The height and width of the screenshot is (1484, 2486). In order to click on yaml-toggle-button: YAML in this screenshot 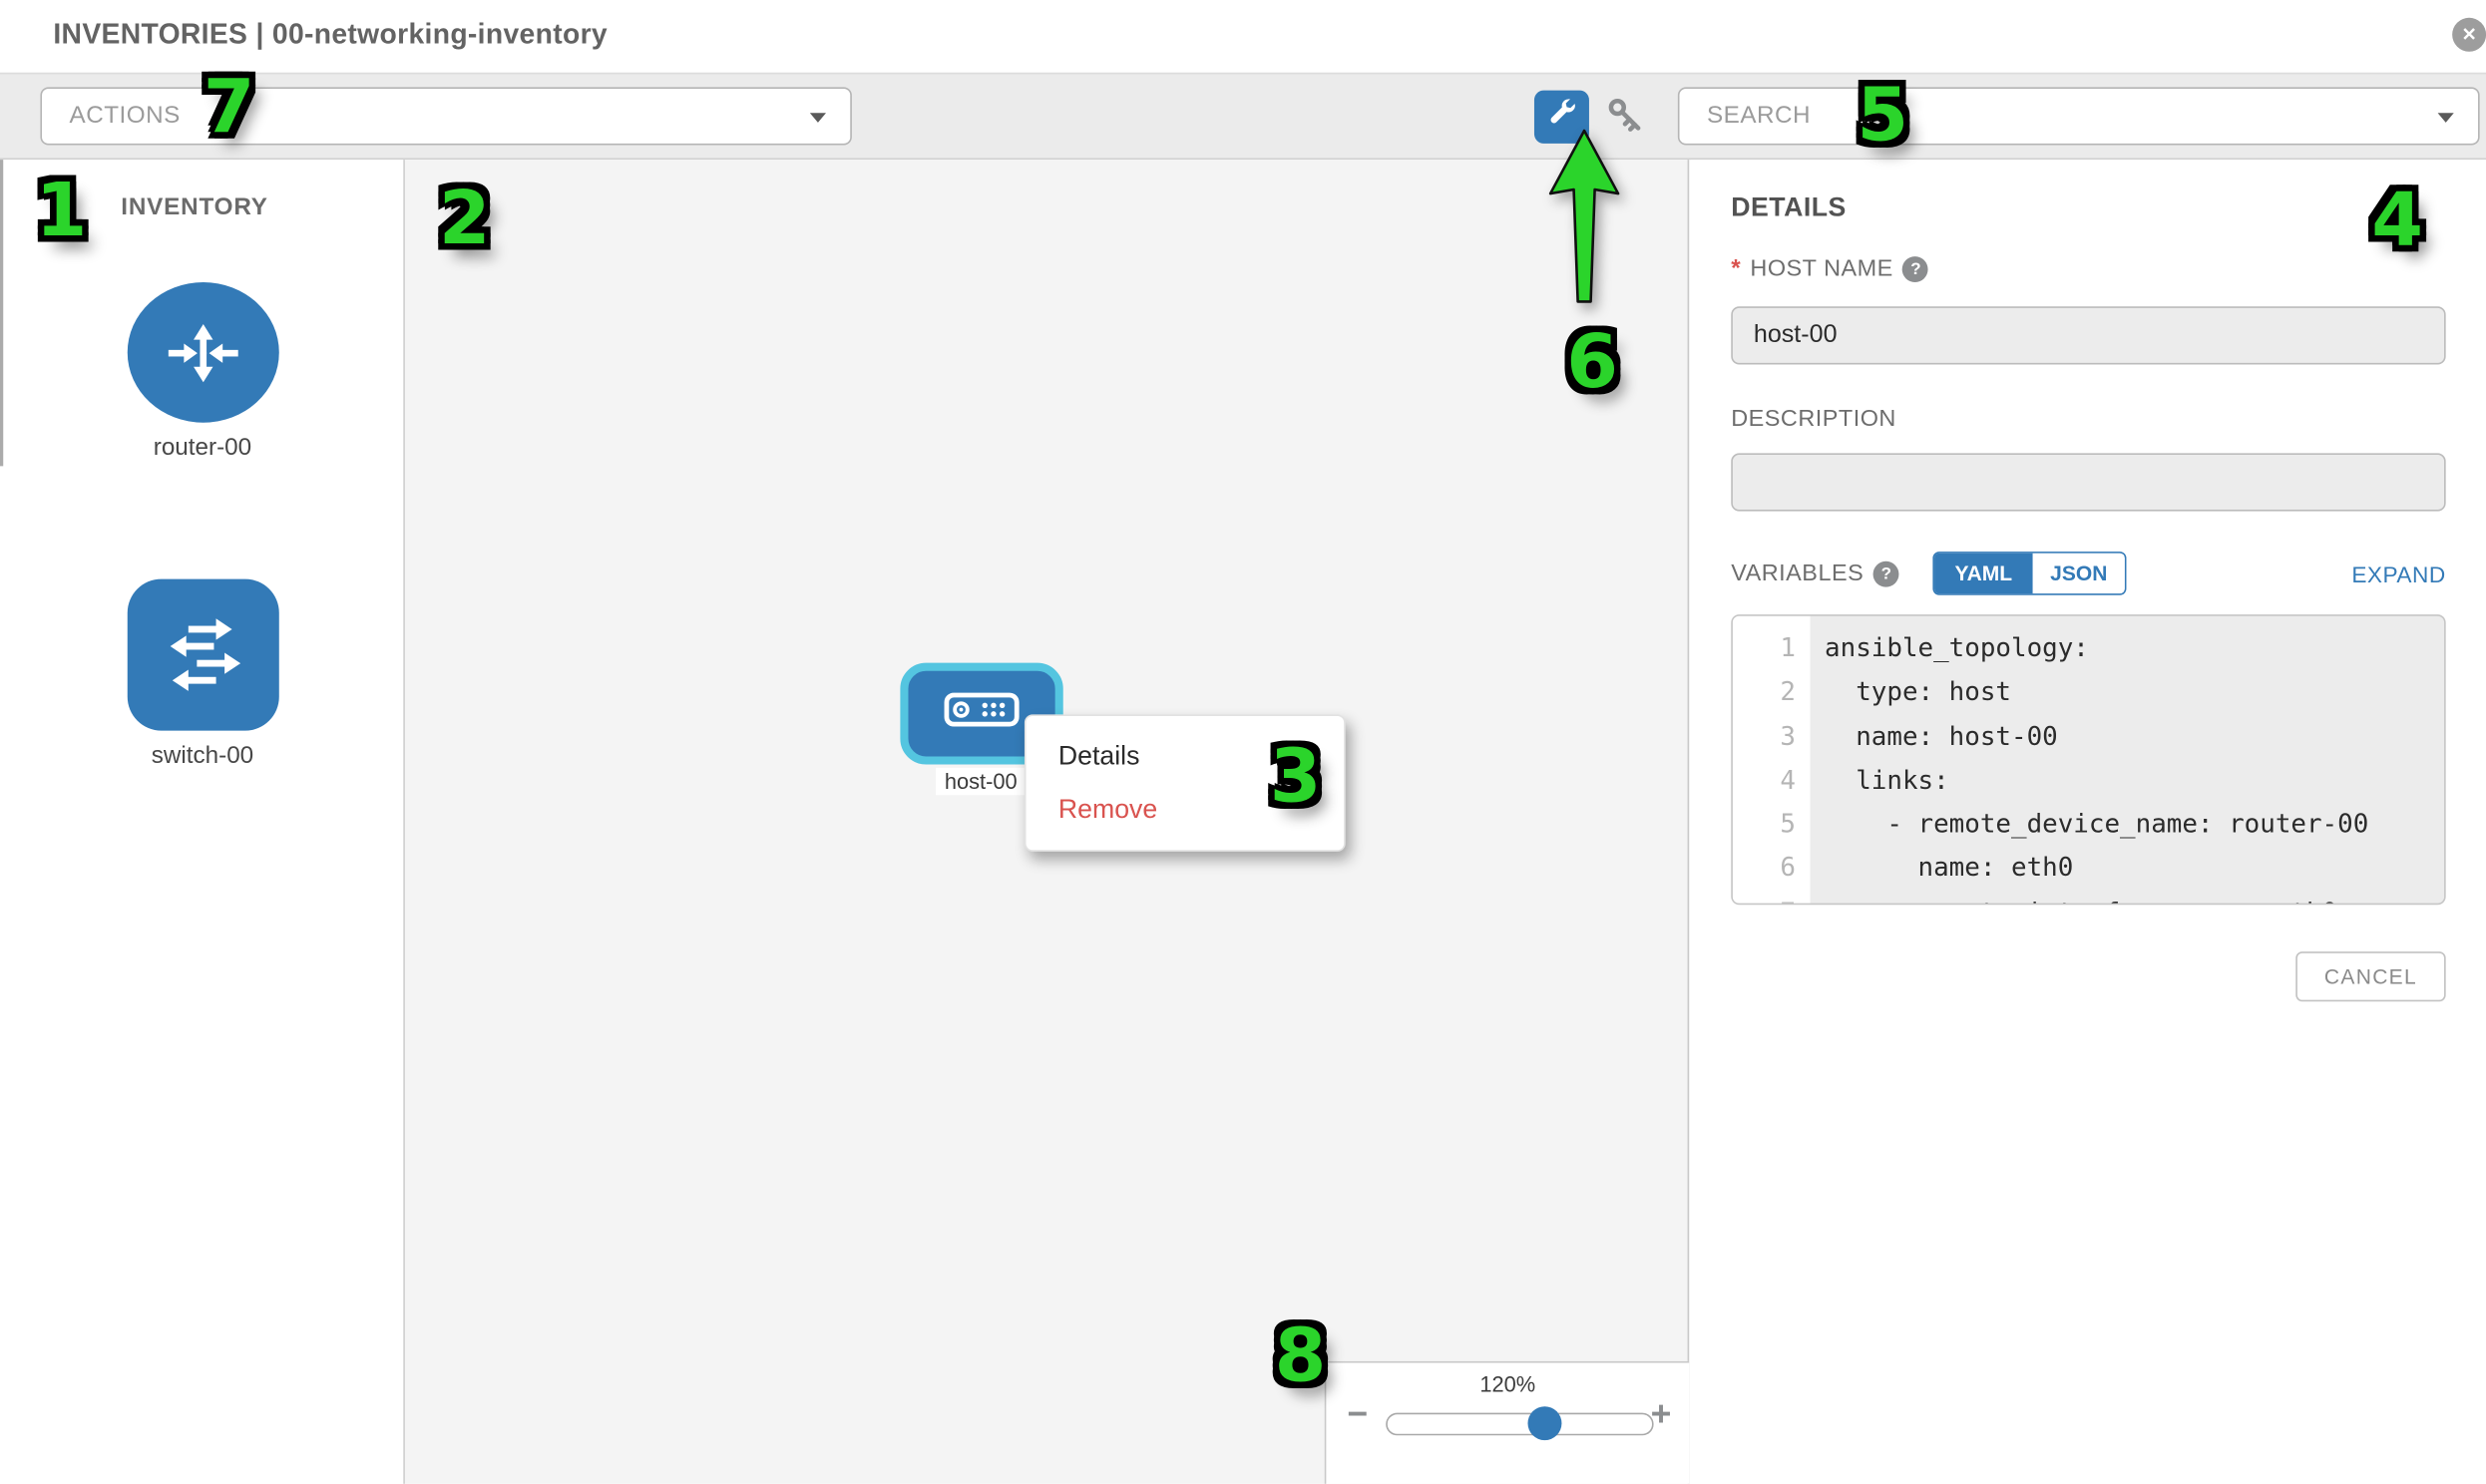, I will do `click(1983, 573)`.